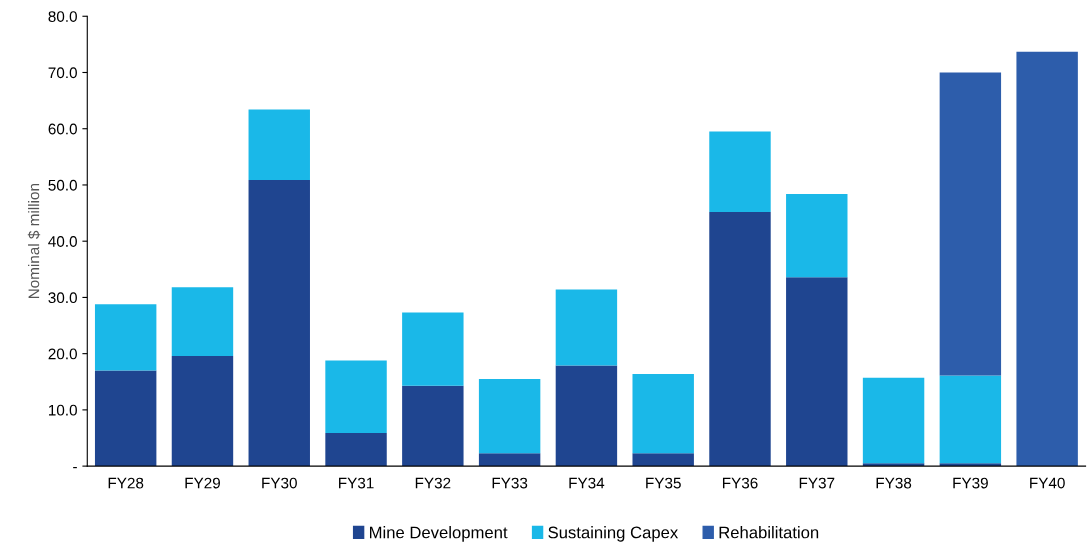 The width and height of the screenshot is (1091, 542). I want to click on x-tick-label: FY36, so click(740, 483).